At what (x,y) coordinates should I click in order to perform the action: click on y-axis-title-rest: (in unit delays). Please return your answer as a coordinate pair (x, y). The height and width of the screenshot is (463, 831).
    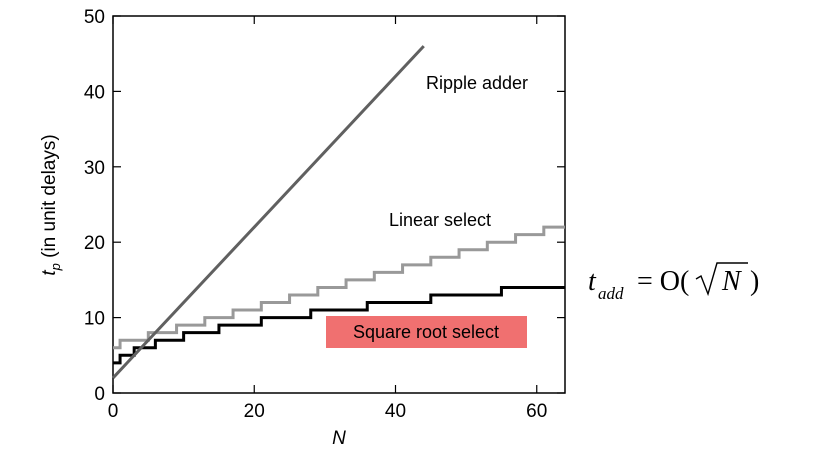
    Looking at the image, I should click on (49, 198).